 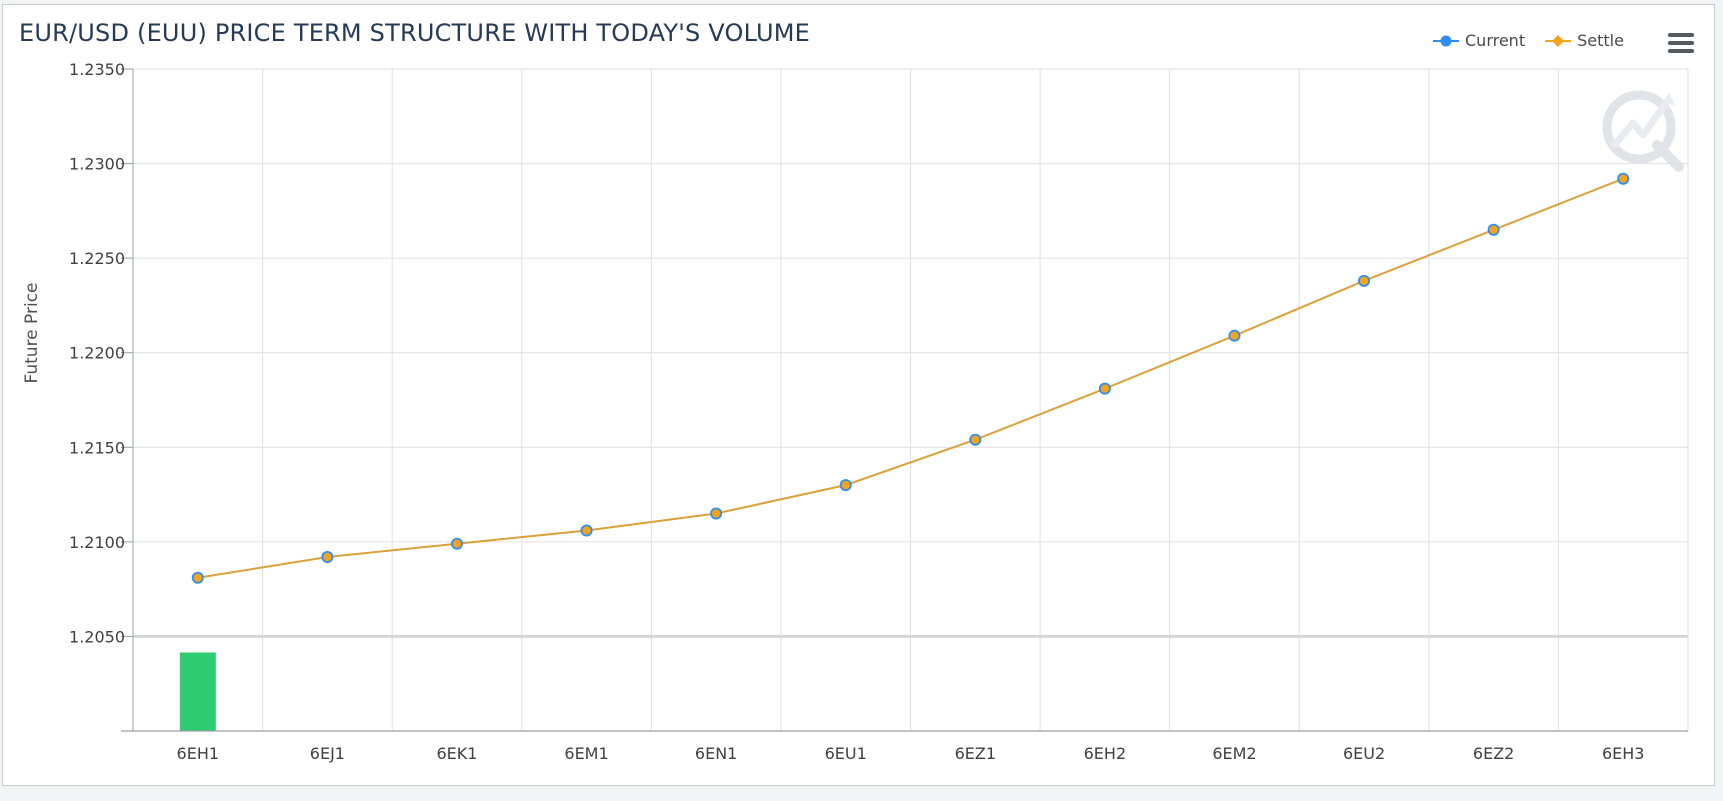 What do you see at coordinates (327, 753) in the screenshot?
I see `x-tick-label: 6EJ1` at bounding box center [327, 753].